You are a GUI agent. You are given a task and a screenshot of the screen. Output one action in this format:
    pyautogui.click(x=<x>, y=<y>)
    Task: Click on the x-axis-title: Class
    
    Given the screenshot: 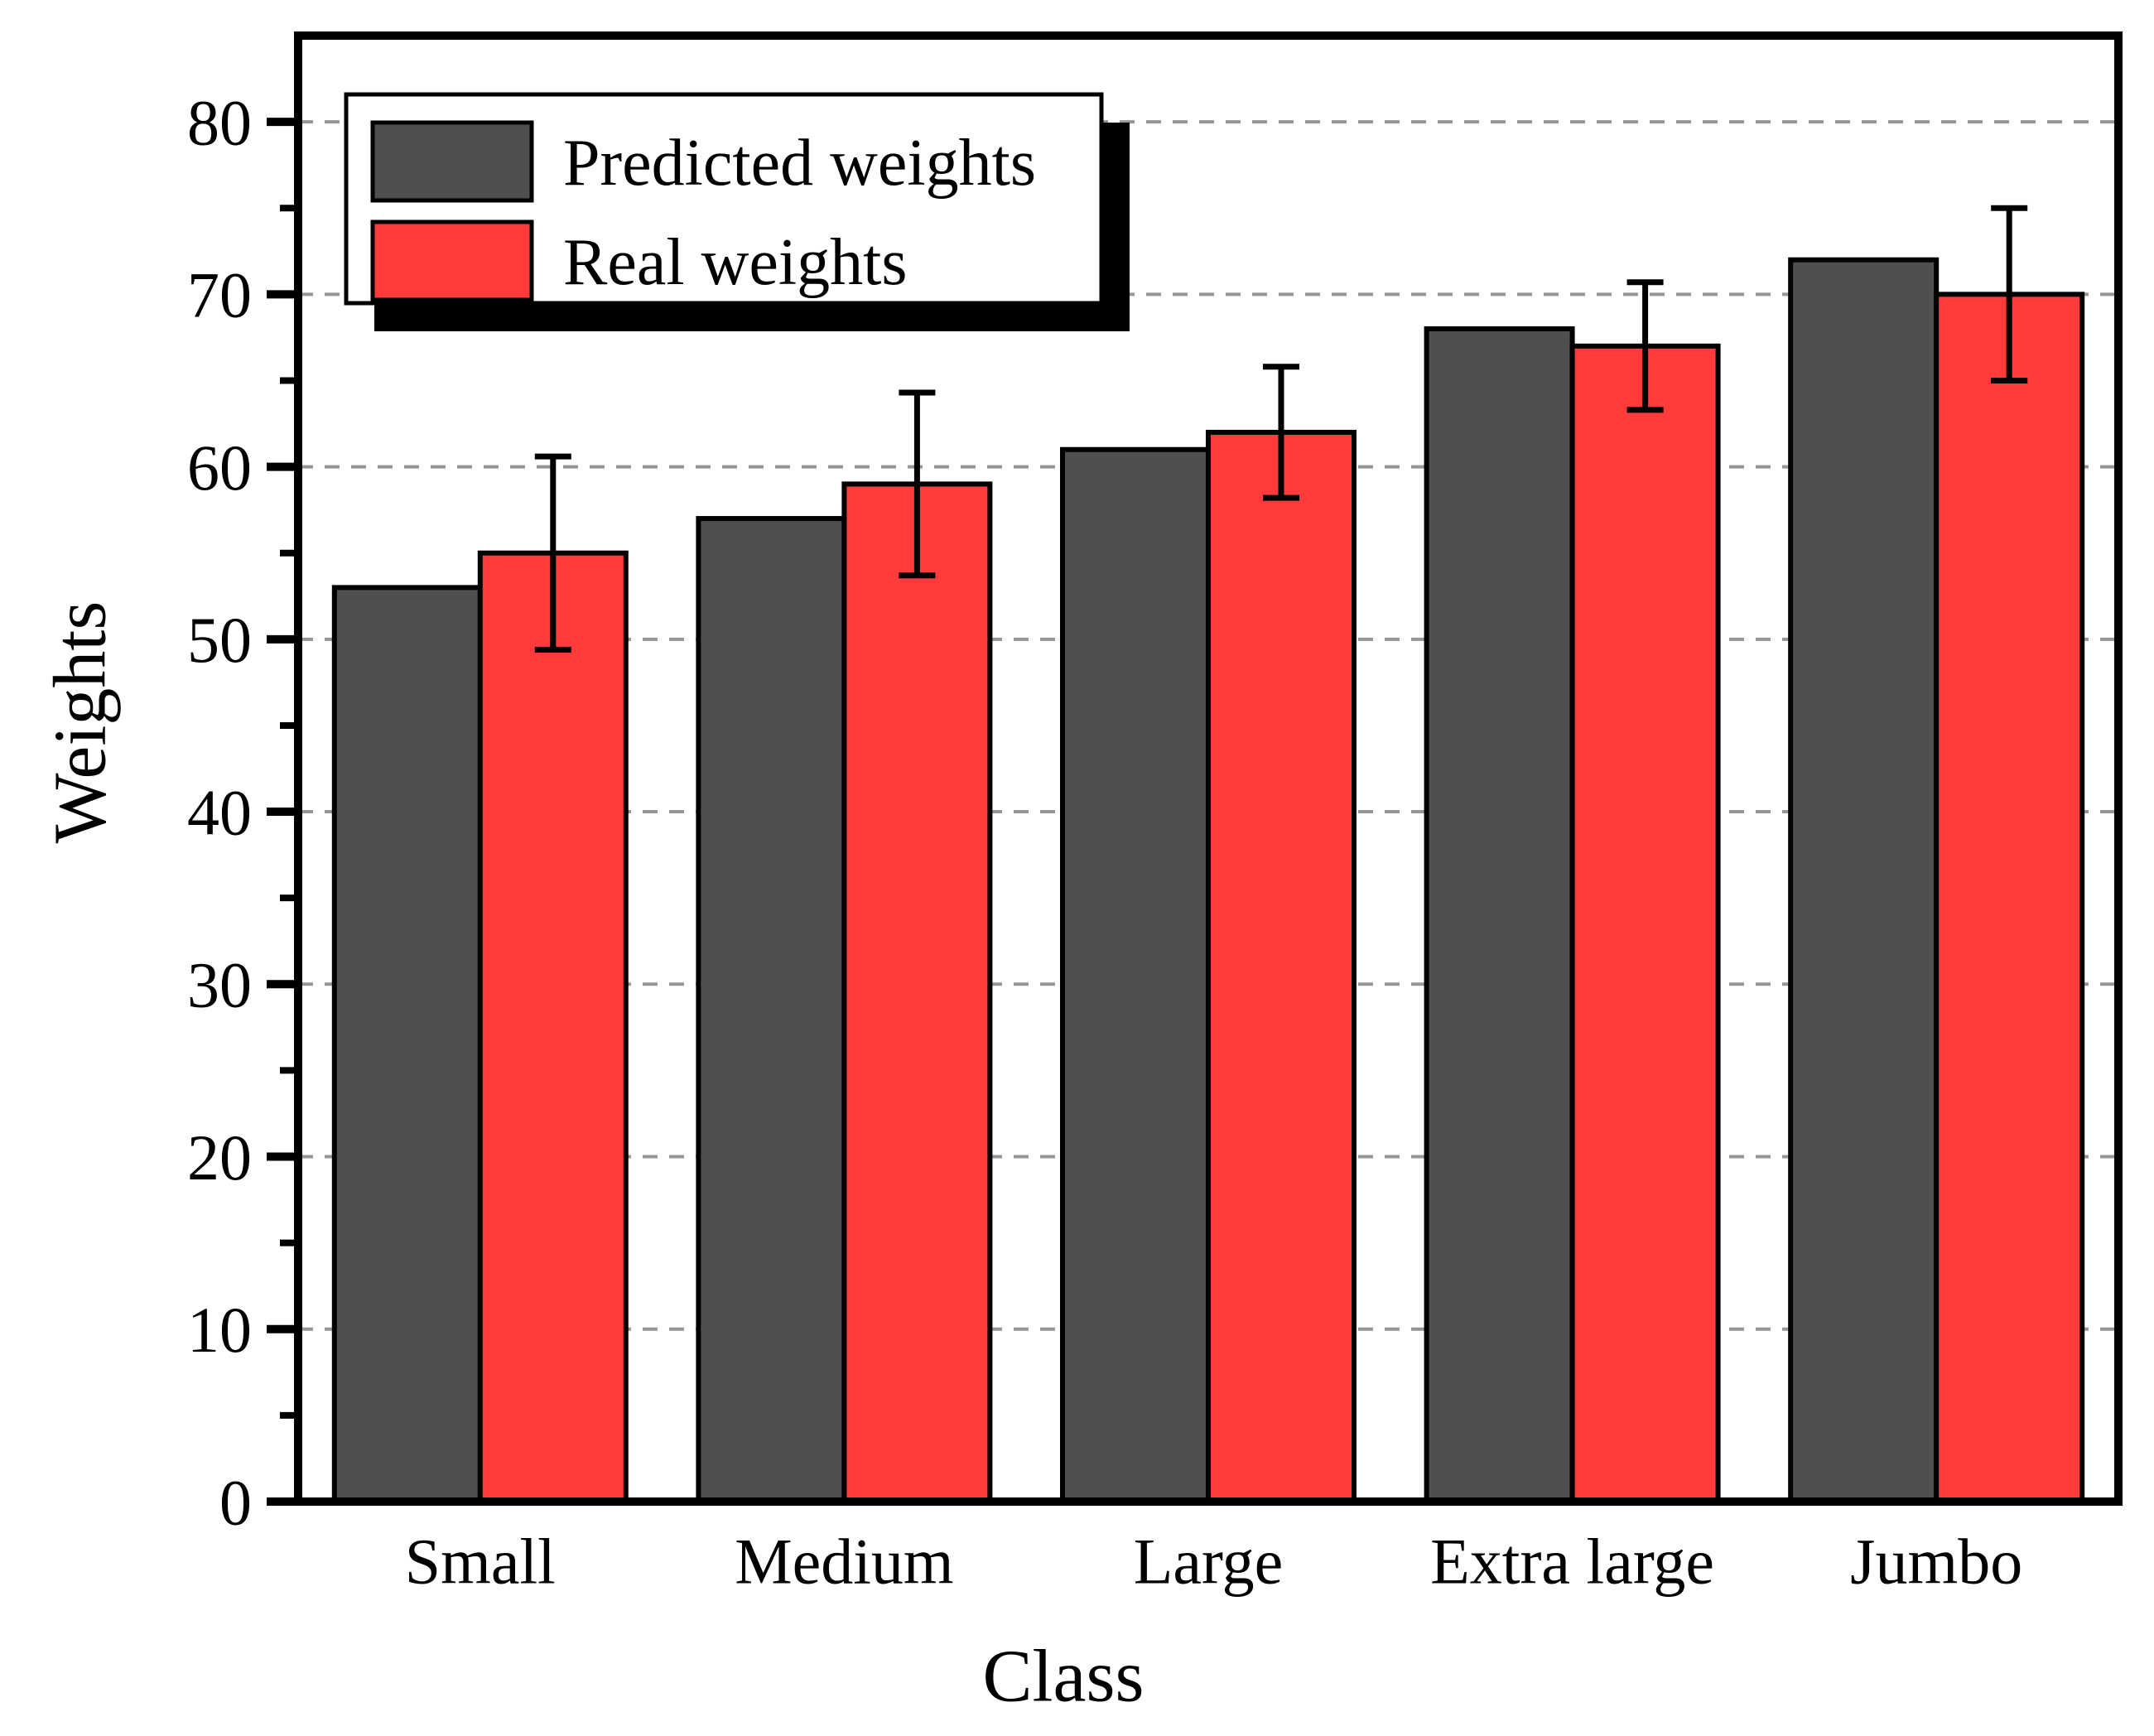 What is the action you would take?
    pyautogui.click(x=1063, y=1677)
    